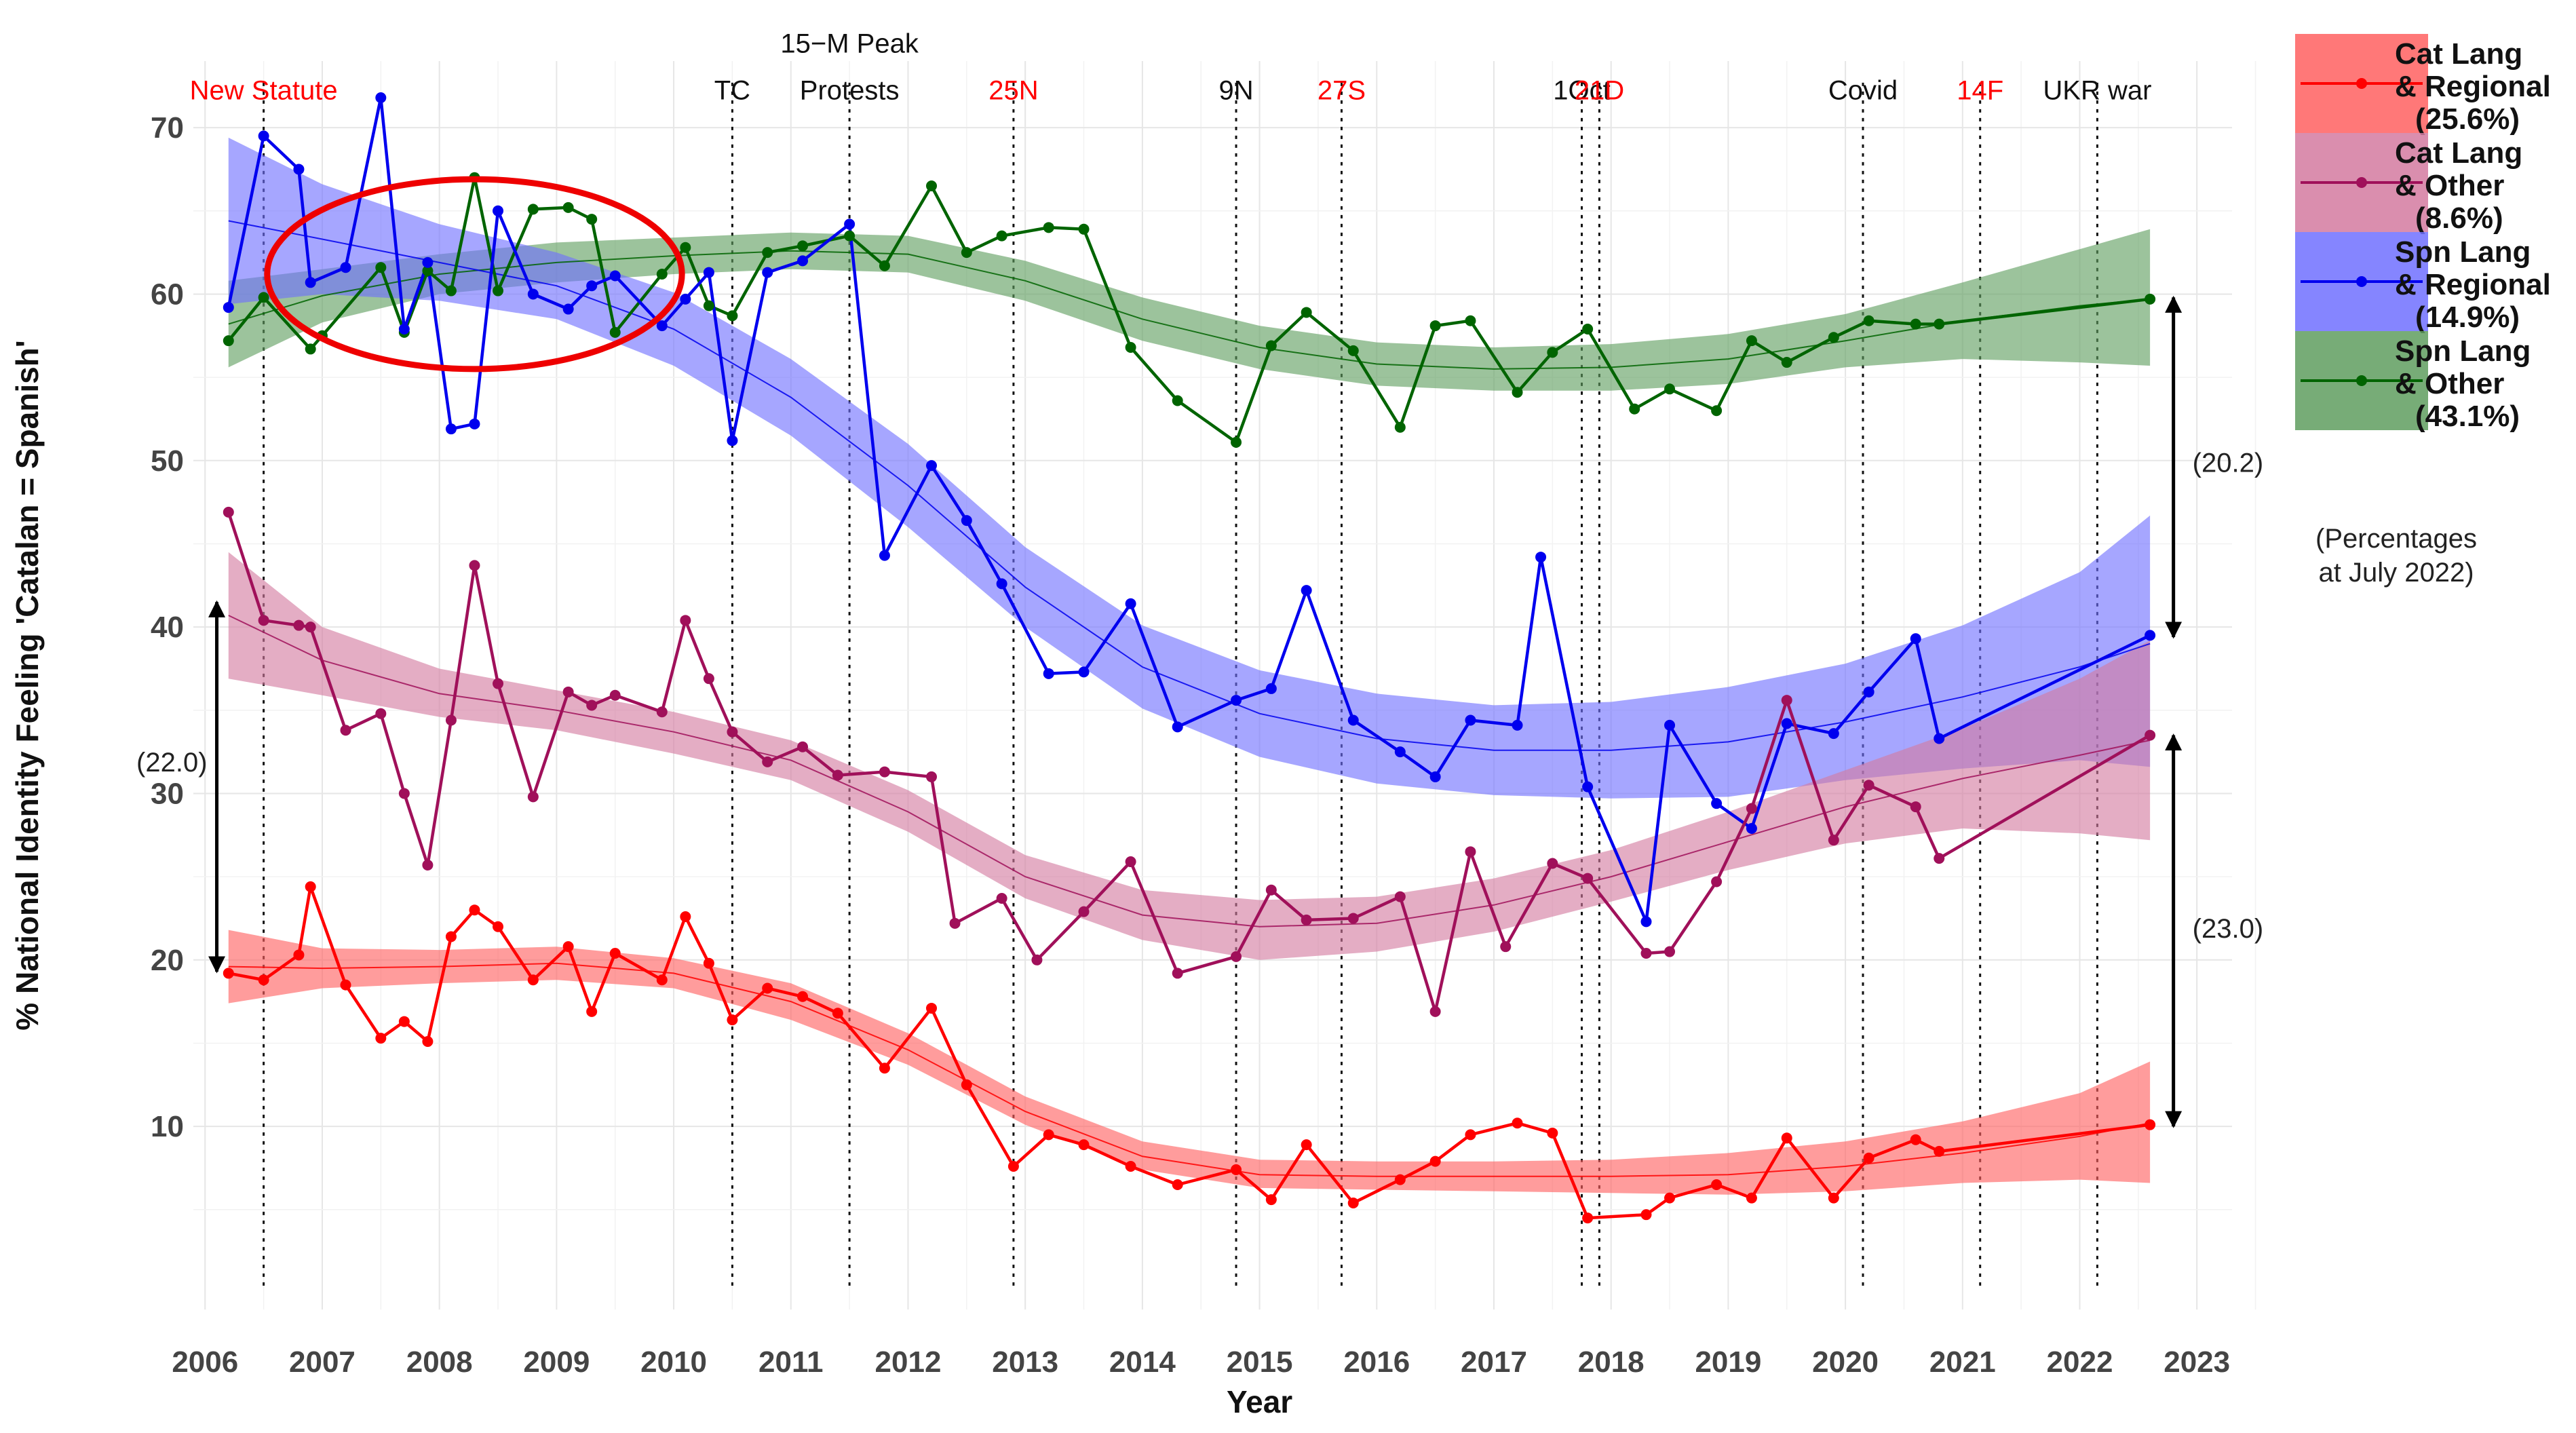 The height and width of the screenshot is (1433, 2576). Describe the element at coordinates (167, 461) in the screenshot. I see `y-tick-label: 50` at that location.